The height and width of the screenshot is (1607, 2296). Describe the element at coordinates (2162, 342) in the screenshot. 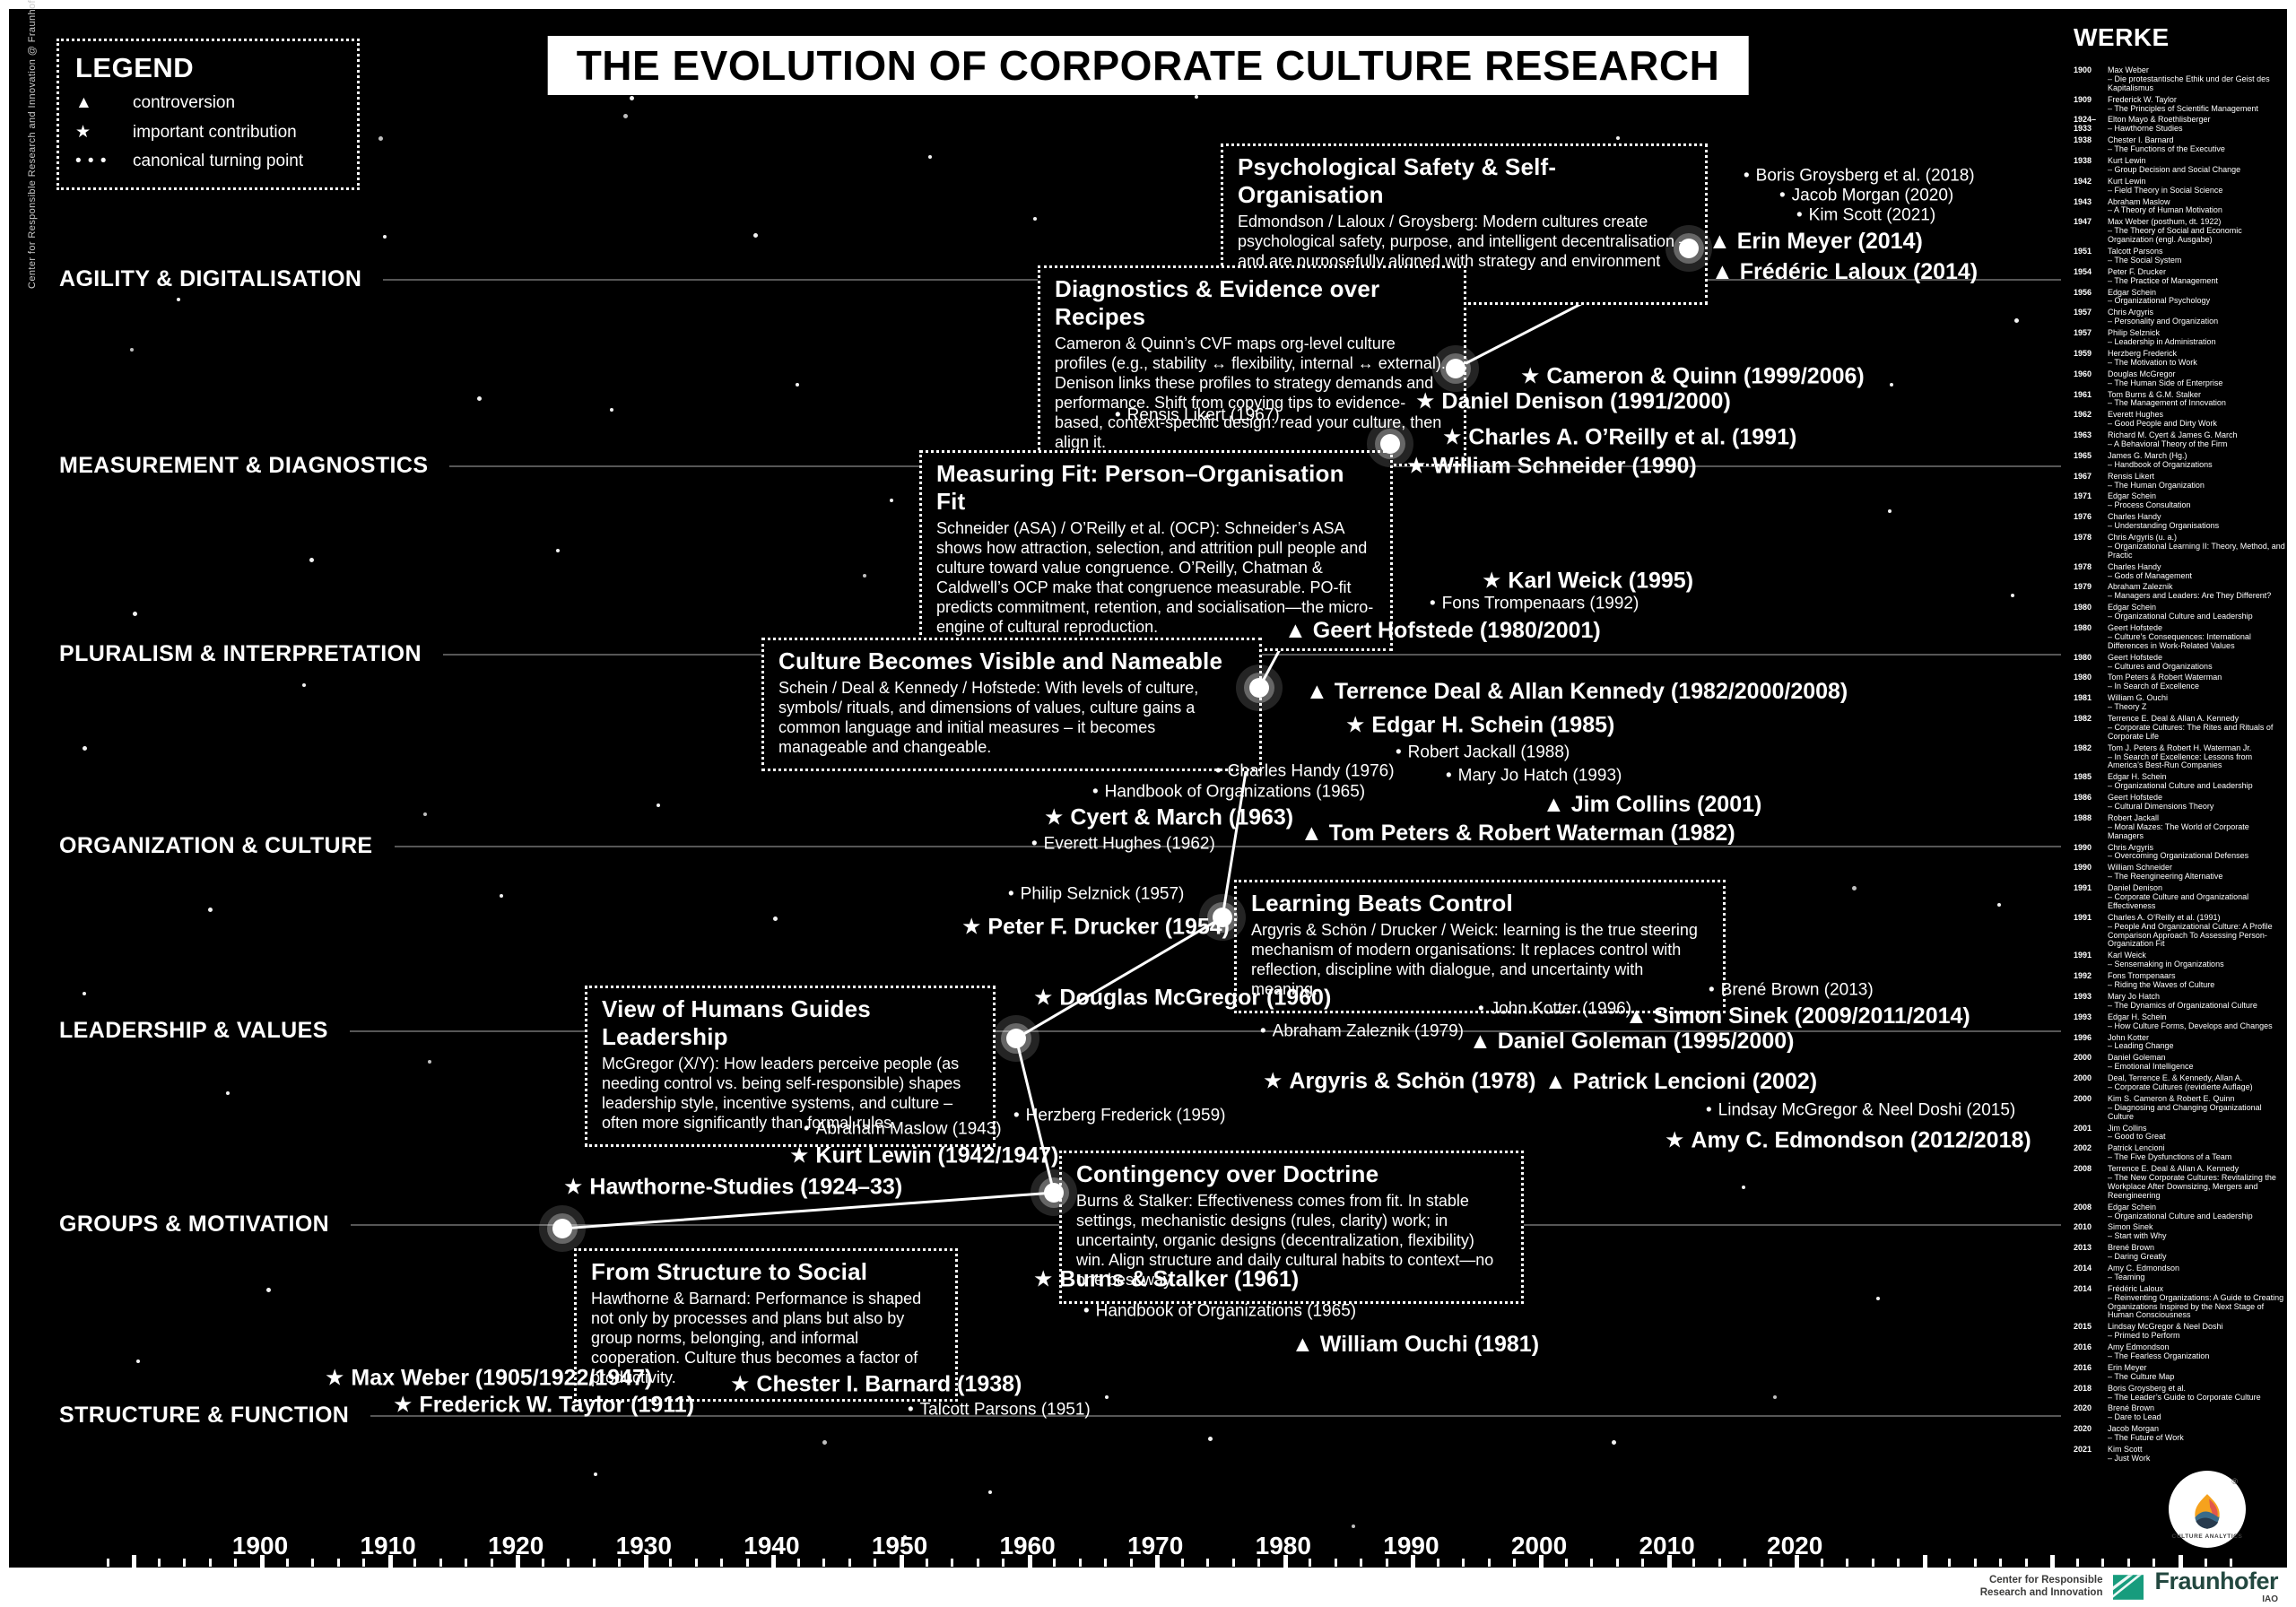

I see `werke-title: – Leadership in Administration` at that location.